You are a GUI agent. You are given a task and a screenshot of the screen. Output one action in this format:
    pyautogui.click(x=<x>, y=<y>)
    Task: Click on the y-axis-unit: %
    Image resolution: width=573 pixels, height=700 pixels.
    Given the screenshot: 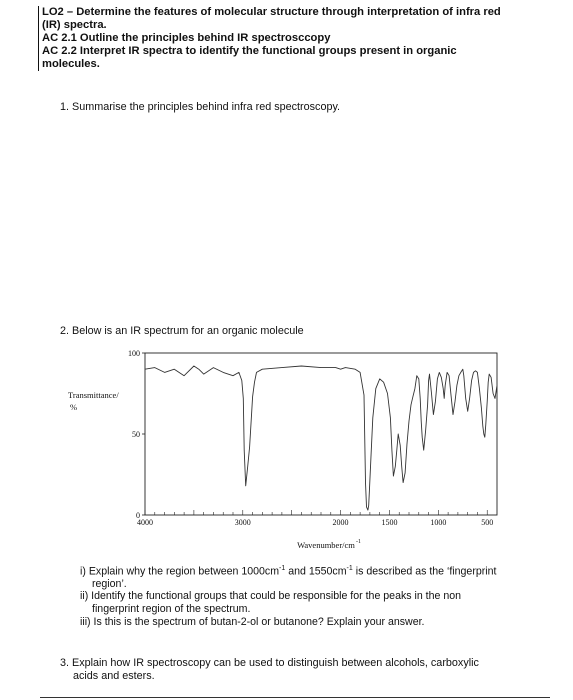 What is the action you would take?
    pyautogui.click(x=73, y=407)
    